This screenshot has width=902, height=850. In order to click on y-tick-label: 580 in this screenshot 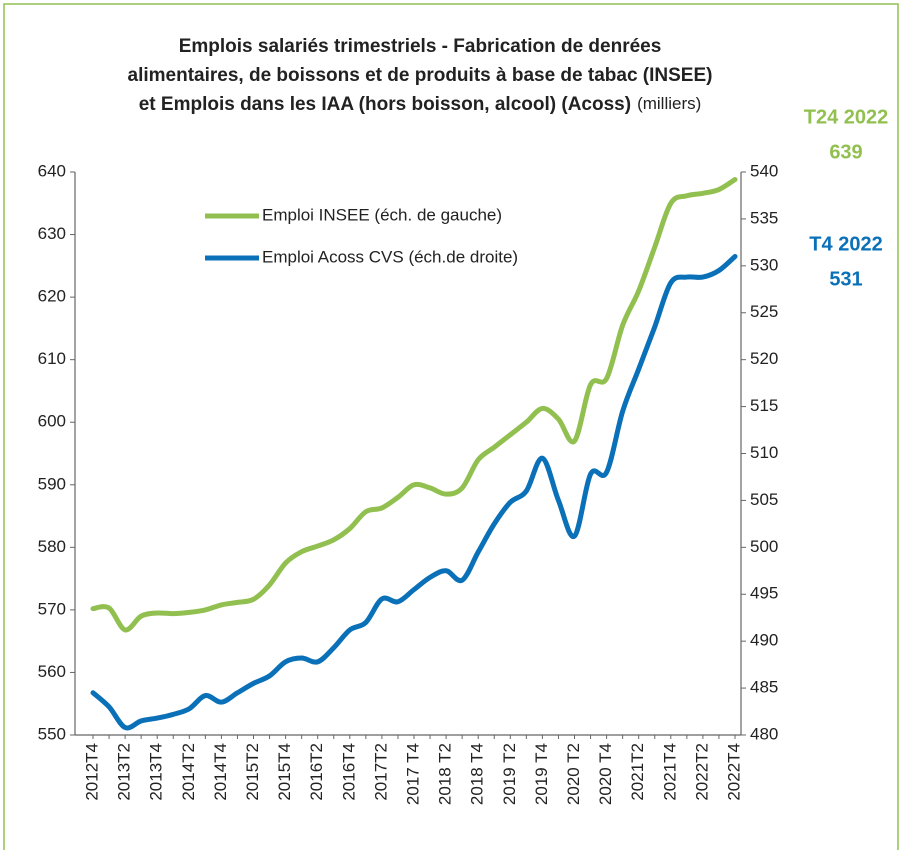, I will do `click(52, 546)`.